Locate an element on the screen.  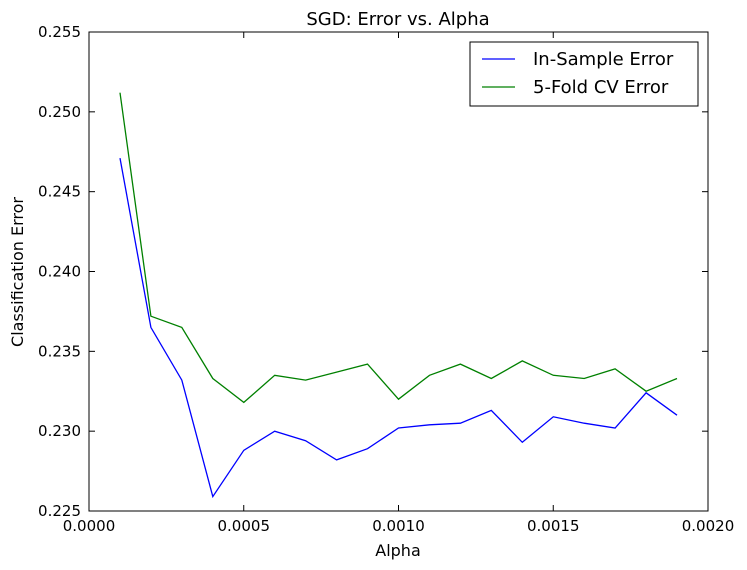
legend-label-cv: 5-Fold CV Error is located at coordinates (601, 87).